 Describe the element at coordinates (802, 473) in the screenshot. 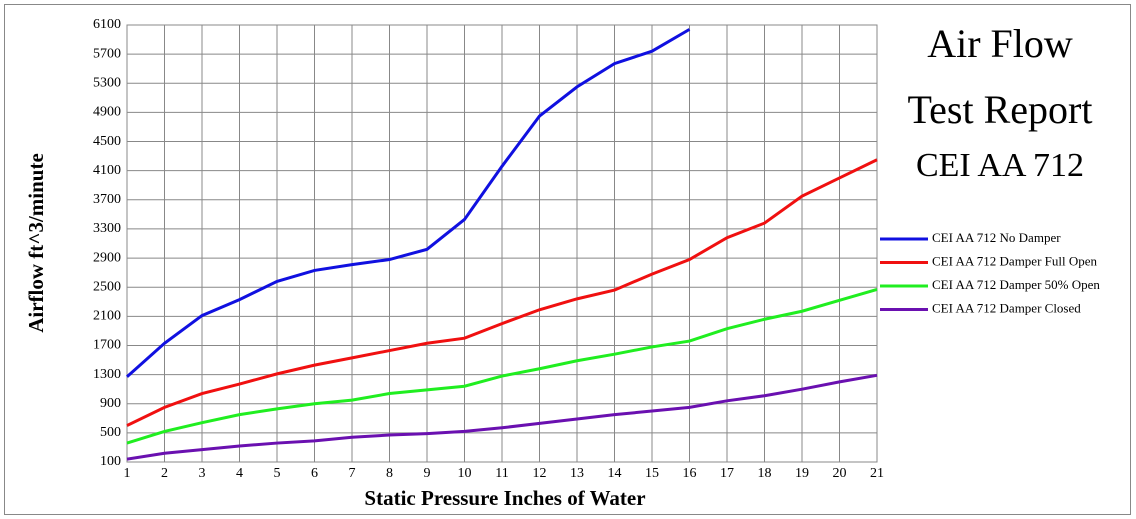

I see `x-tick-label: 19` at that location.